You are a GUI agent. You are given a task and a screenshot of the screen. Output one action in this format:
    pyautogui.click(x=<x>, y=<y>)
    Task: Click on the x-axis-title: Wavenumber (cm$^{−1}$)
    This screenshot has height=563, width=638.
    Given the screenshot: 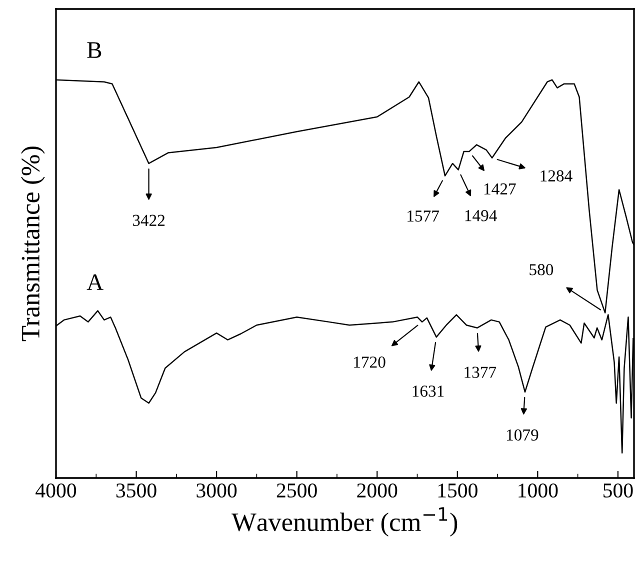 What is the action you would take?
    pyautogui.click(x=345, y=521)
    